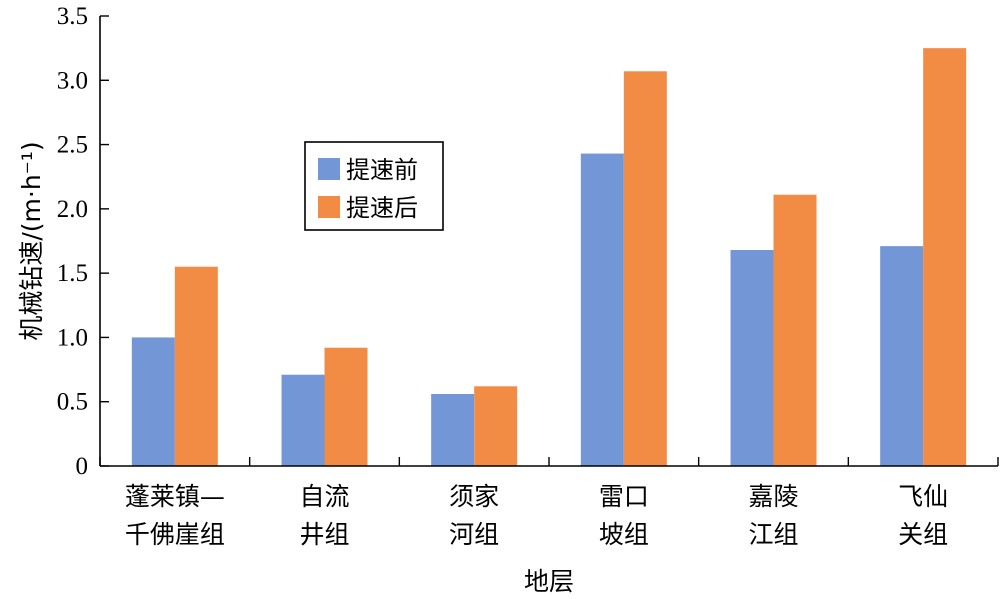 The height and width of the screenshot is (599, 1000). What do you see at coordinates (72, 16) in the screenshot?
I see `y-tick-label: 3.5` at bounding box center [72, 16].